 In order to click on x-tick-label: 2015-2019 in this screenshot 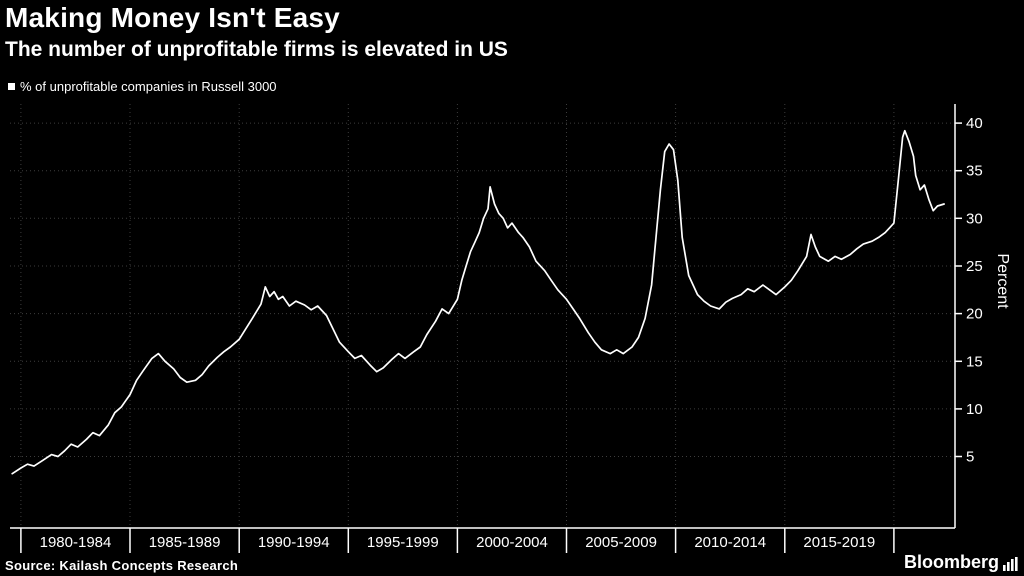, I will do `click(839, 542)`.